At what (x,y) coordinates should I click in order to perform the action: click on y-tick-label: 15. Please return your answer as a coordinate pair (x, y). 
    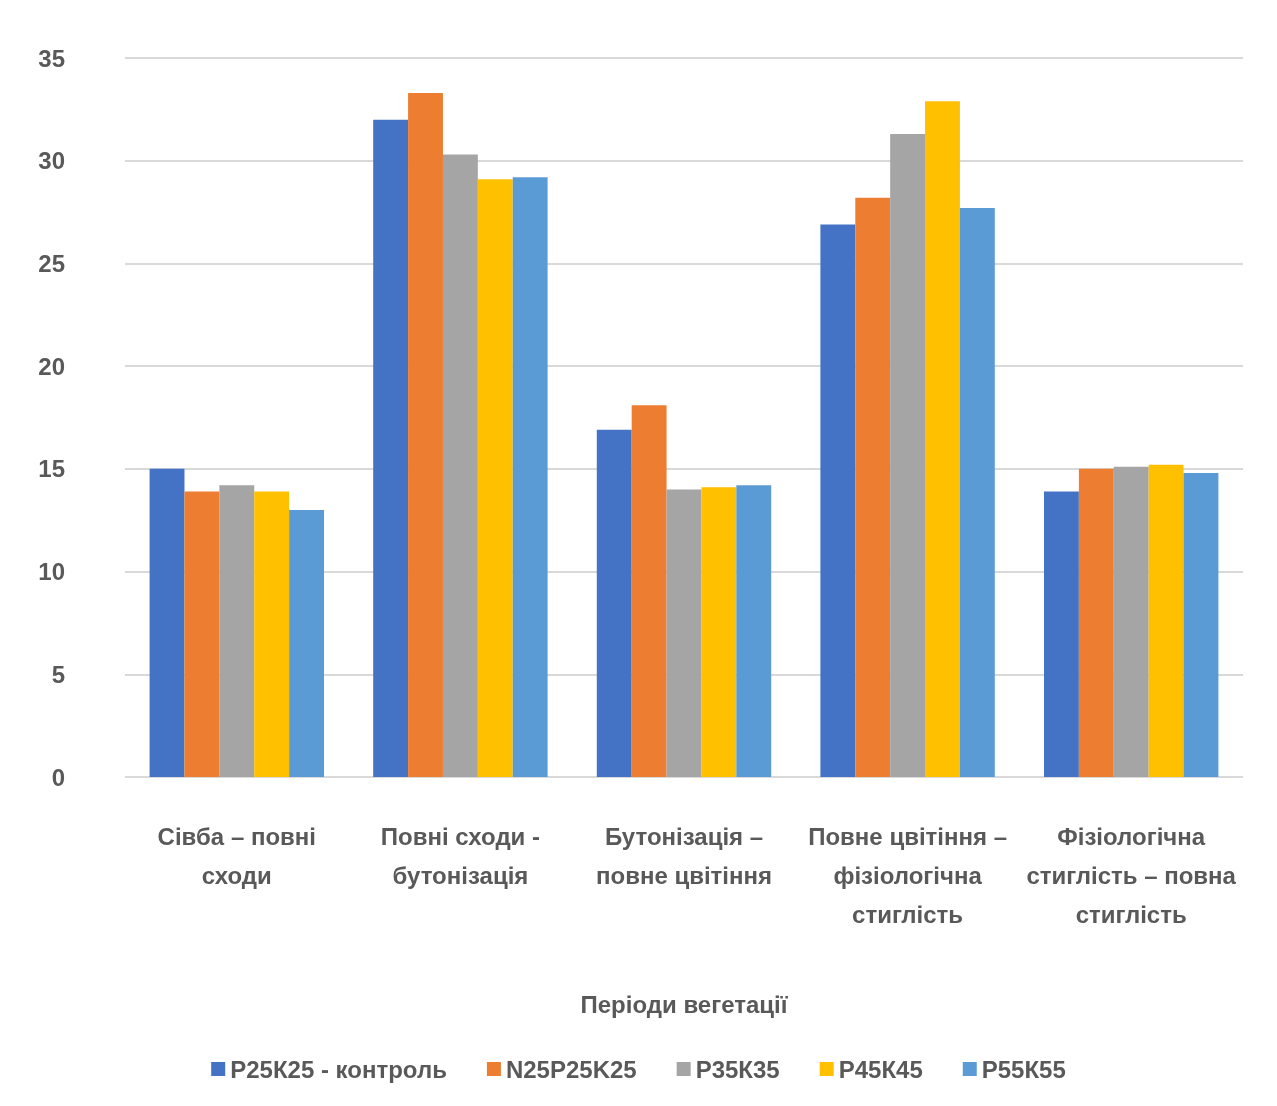
    Looking at the image, I should click on (51, 469).